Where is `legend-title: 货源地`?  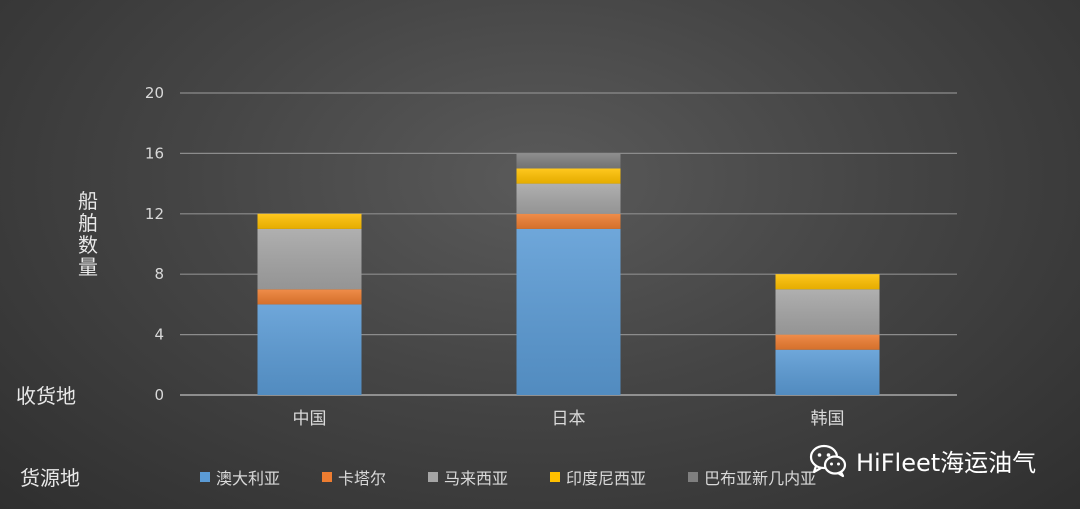
legend-title: 货源地 is located at coordinates (50, 478).